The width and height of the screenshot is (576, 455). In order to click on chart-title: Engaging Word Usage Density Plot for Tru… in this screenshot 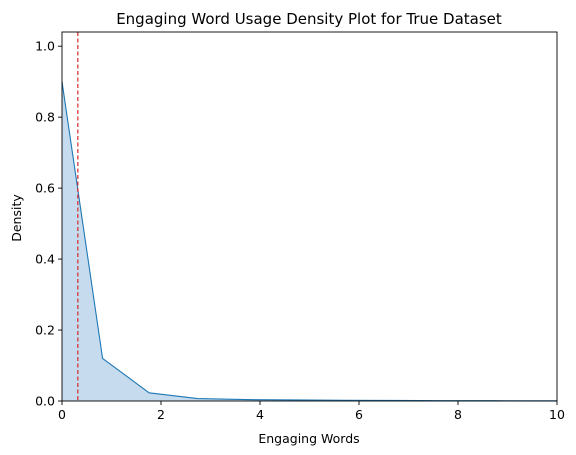, I will do `click(309, 19)`.